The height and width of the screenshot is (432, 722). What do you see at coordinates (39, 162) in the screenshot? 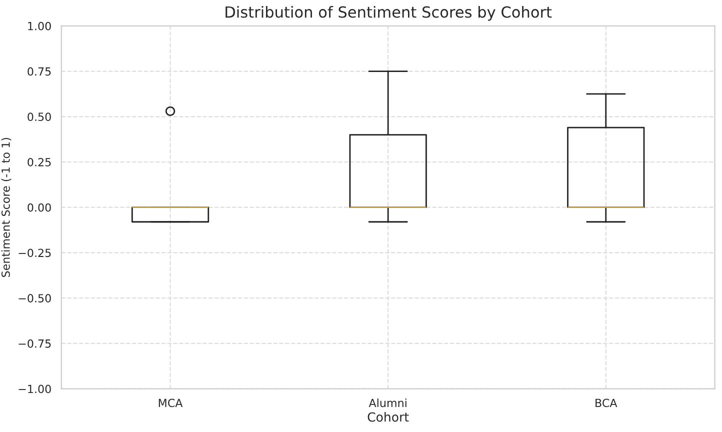
I see `y-tick-label: 0.25` at bounding box center [39, 162].